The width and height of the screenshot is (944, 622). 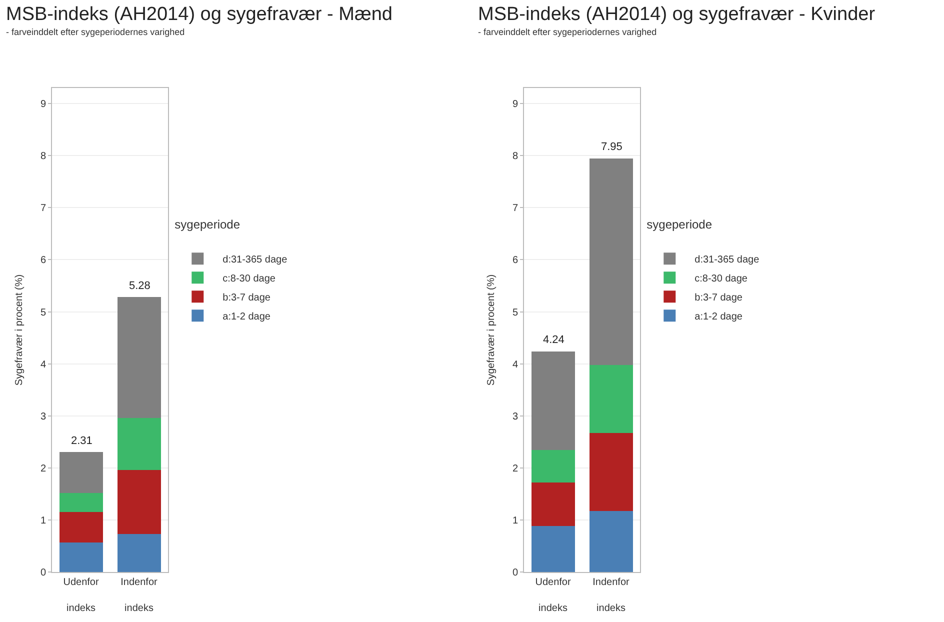 I want to click on total-label: 2.31, so click(x=81, y=441).